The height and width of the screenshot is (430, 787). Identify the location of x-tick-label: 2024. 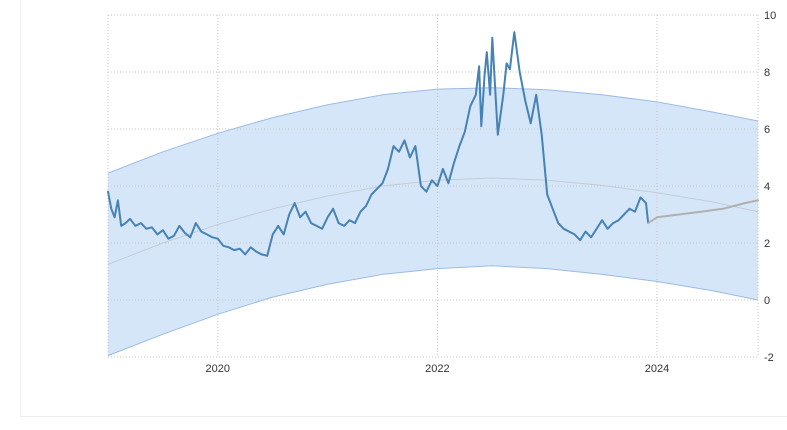
(657, 369).